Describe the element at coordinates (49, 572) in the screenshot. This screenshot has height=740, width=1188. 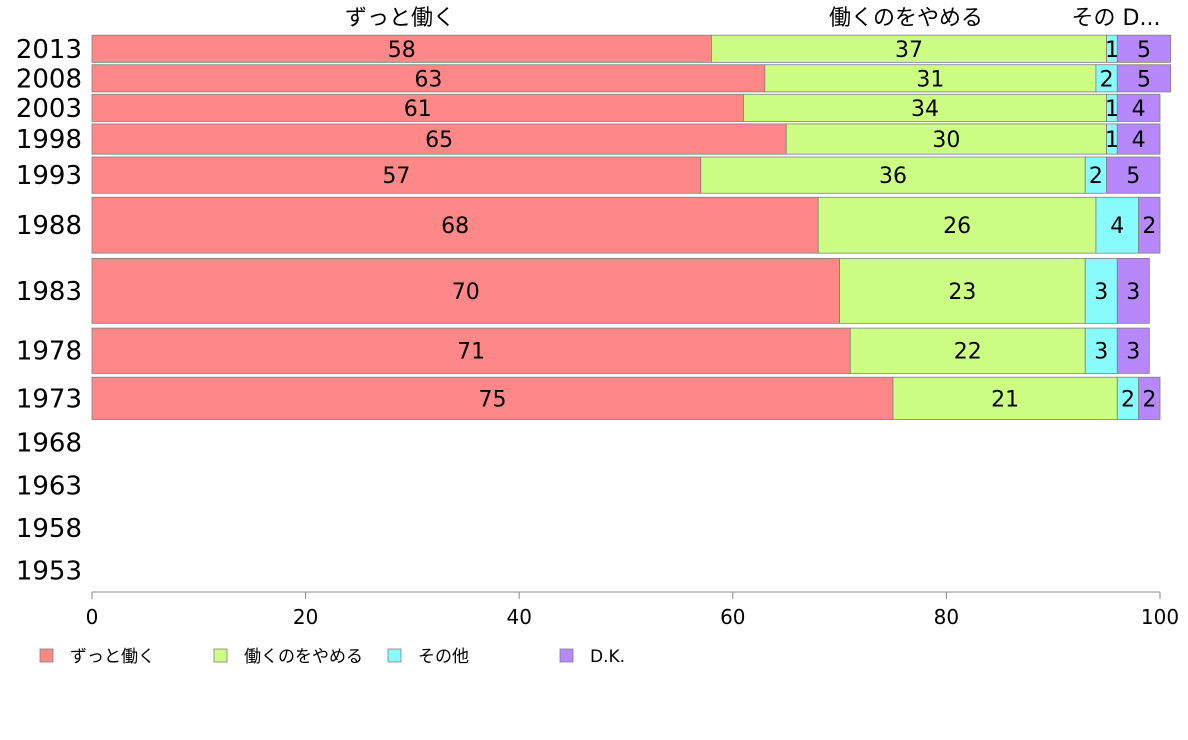
I see `category-label: 1953` at that location.